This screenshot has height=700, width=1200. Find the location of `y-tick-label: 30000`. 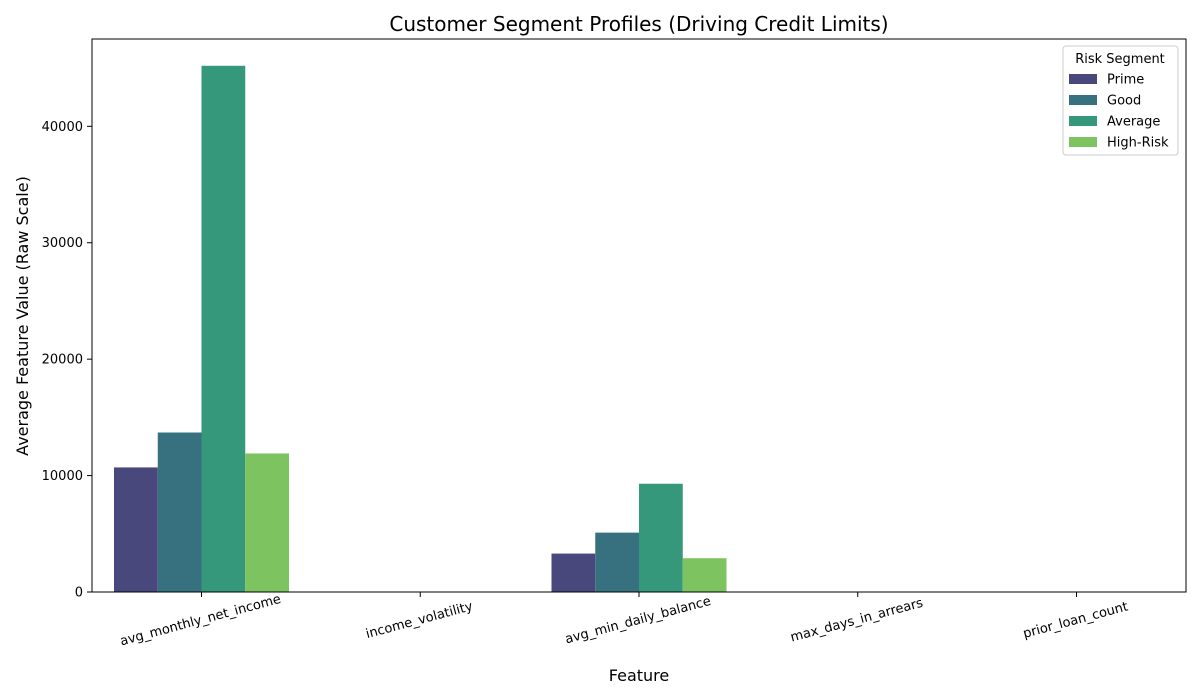

y-tick-label: 30000 is located at coordinates (62, 243).